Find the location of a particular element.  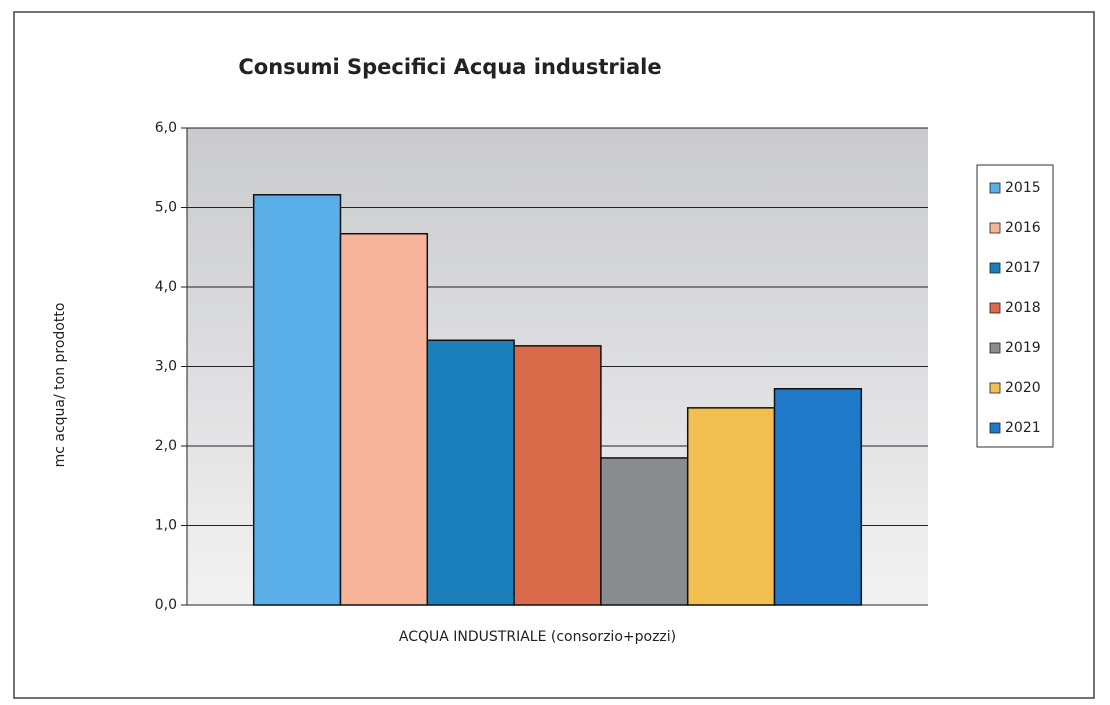

legend-label: 2020 is located at coordinates (1023, 388).